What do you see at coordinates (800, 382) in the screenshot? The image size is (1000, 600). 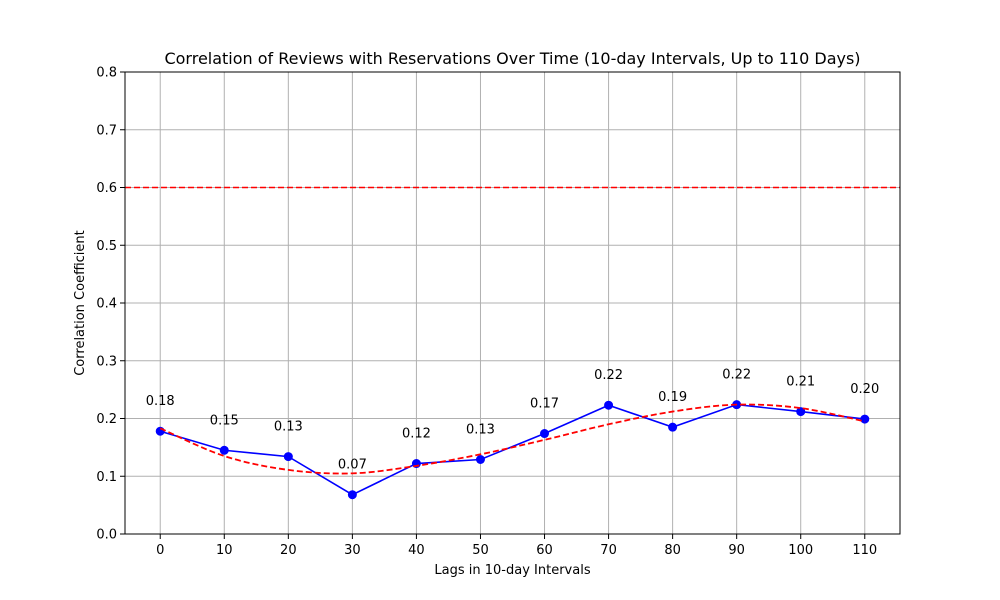 I see `data-label: 0.21` at bounding box center [800, 382].